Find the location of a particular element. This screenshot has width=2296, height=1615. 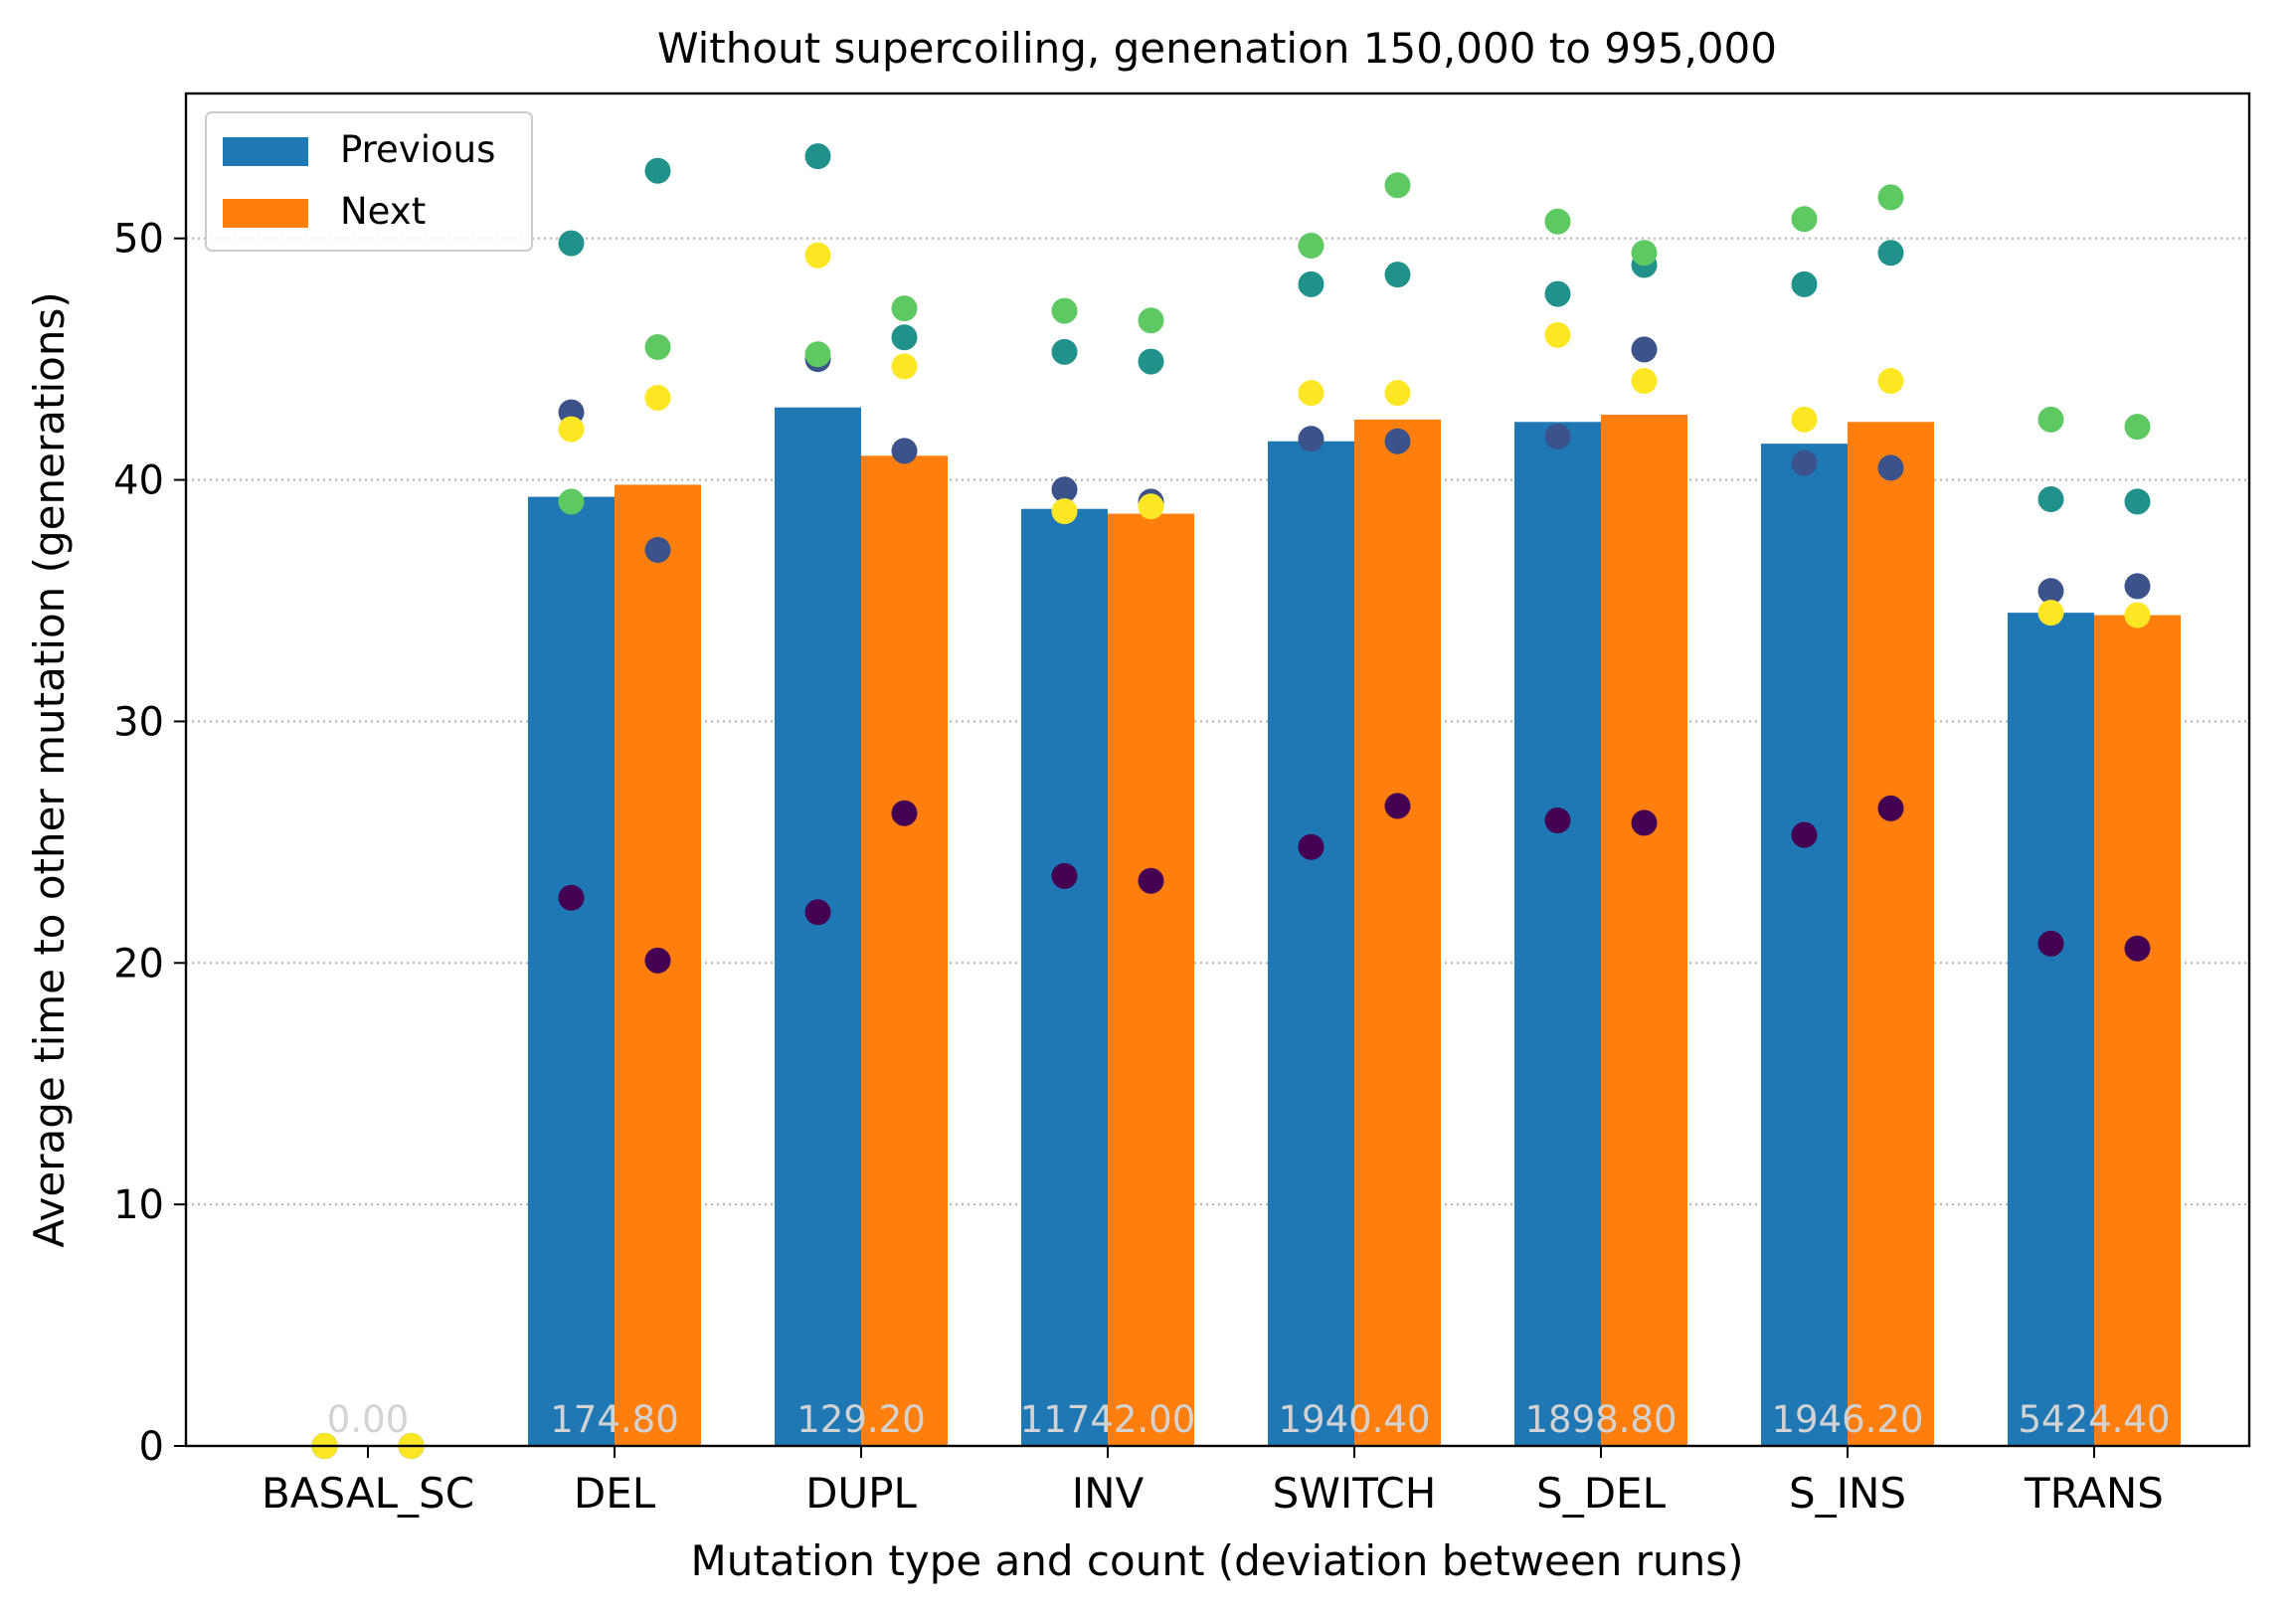

y-tick-label: 20 is located at coordinates (138, 964).